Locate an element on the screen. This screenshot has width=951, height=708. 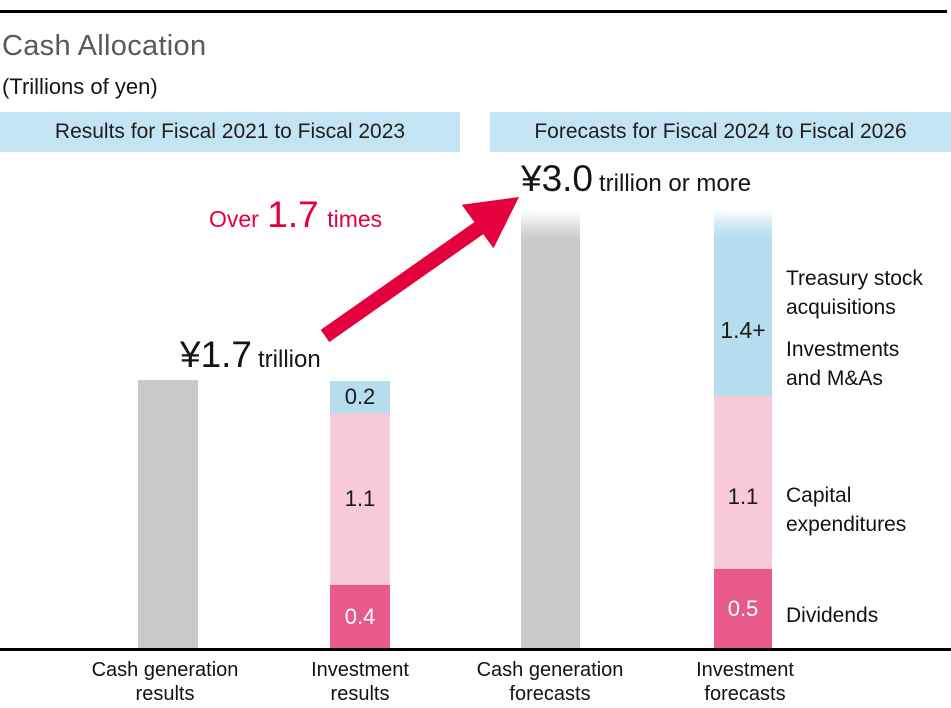
bar-segment-dividends: 0.4 is located at coordinates (360, 616).